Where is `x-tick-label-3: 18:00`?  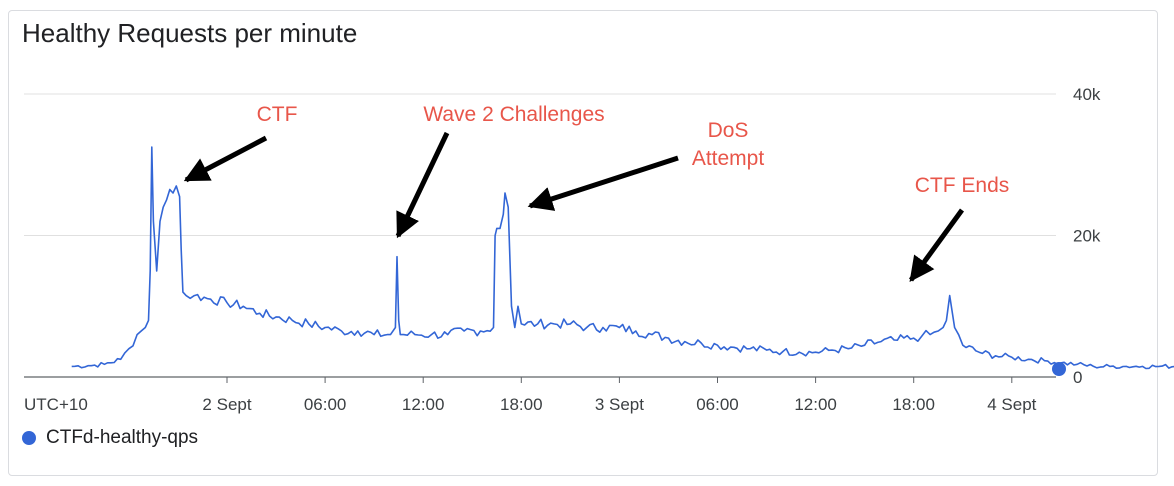
x-tick-label-3: 18:00 is located at coordinates (521, 404).